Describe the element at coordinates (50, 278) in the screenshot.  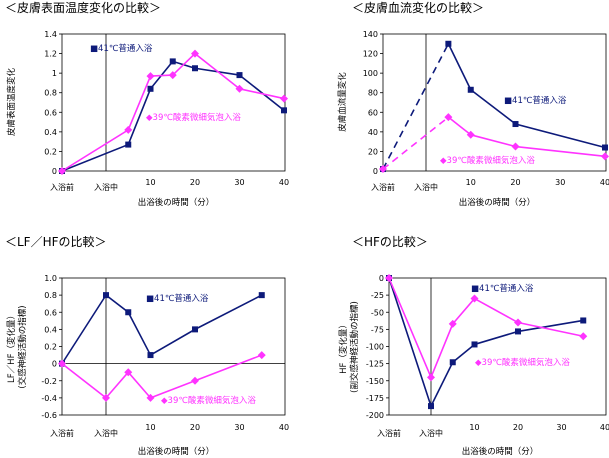
I see `y-tick-label: 1.0` at that location.